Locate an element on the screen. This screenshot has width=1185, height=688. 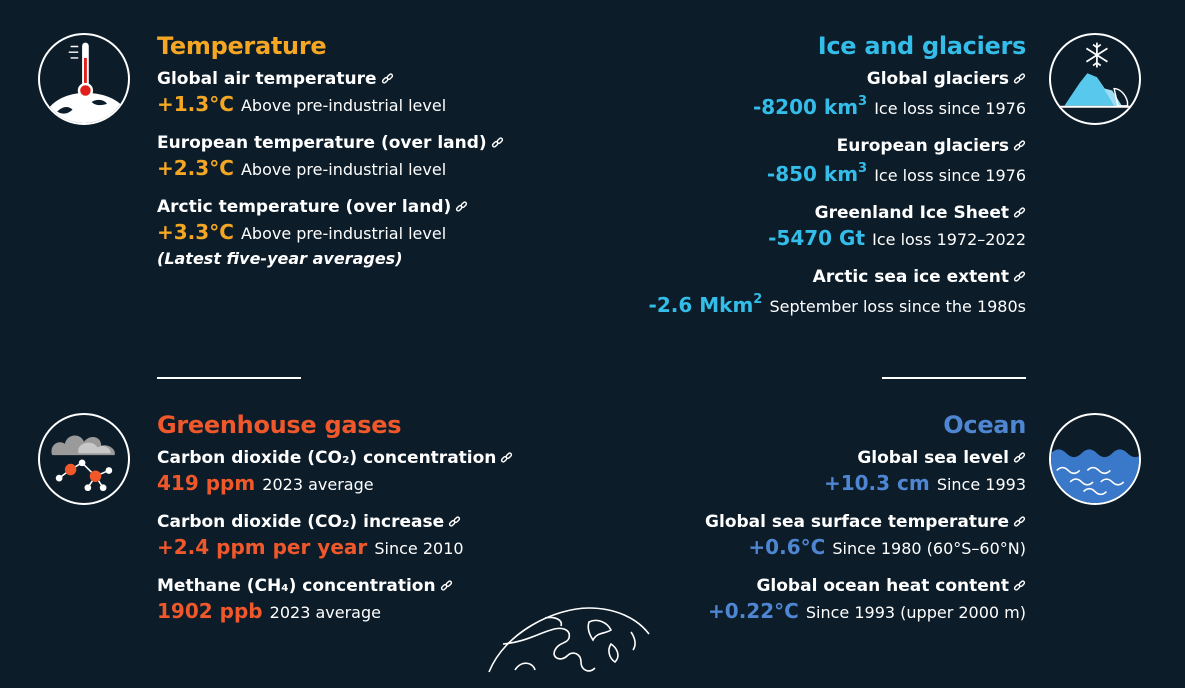
item-title: European glaciers is located at coordinates (922, 146).